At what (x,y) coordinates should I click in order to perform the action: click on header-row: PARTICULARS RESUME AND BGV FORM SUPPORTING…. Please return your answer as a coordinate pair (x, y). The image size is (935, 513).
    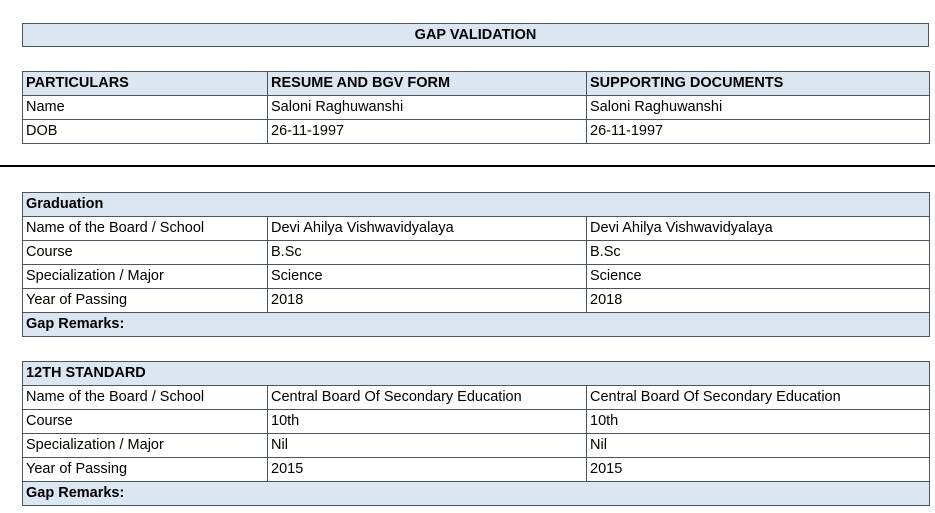
    Looking at the image, I should click on (476, 83).